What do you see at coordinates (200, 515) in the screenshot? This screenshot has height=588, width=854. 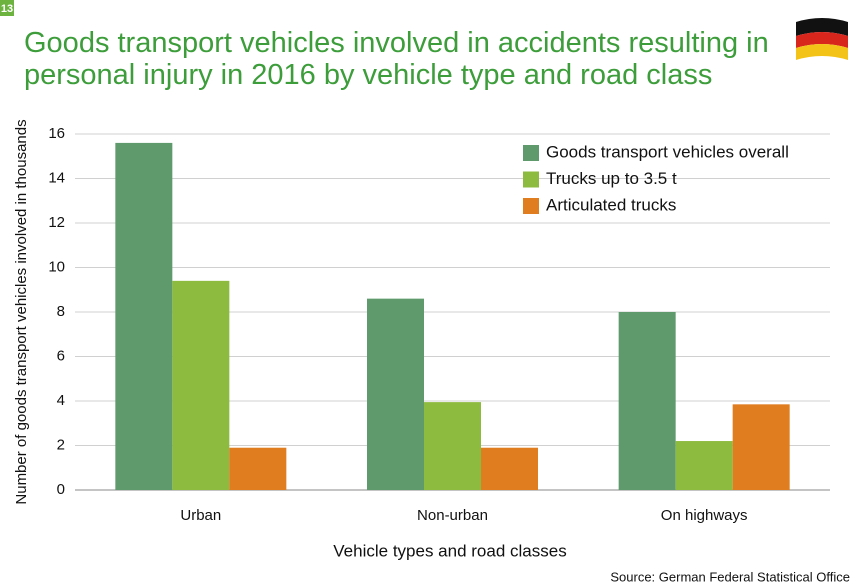 I see `x-tick-label: Urban` at bounding box center [200, 515].